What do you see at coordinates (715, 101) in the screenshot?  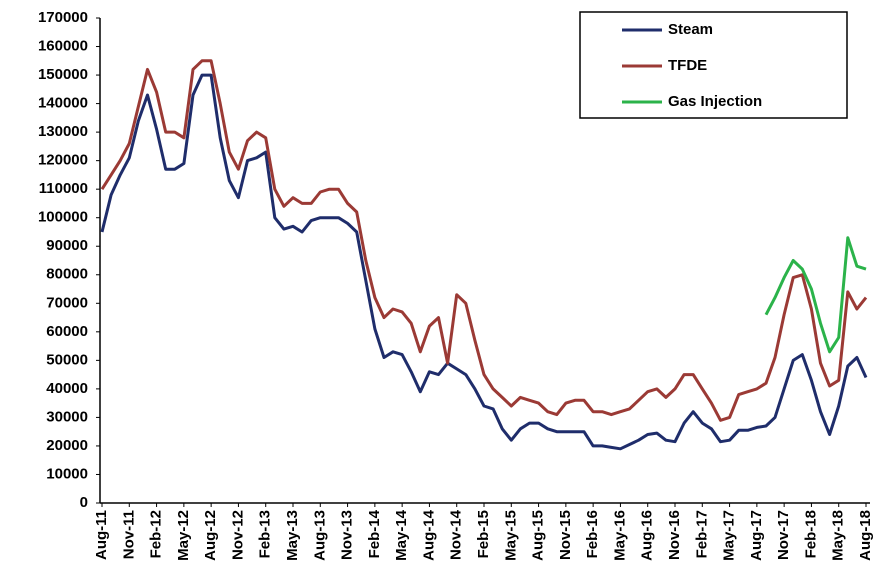 I see `legend-label: Gas Injection` at bounding box center [715, 101].